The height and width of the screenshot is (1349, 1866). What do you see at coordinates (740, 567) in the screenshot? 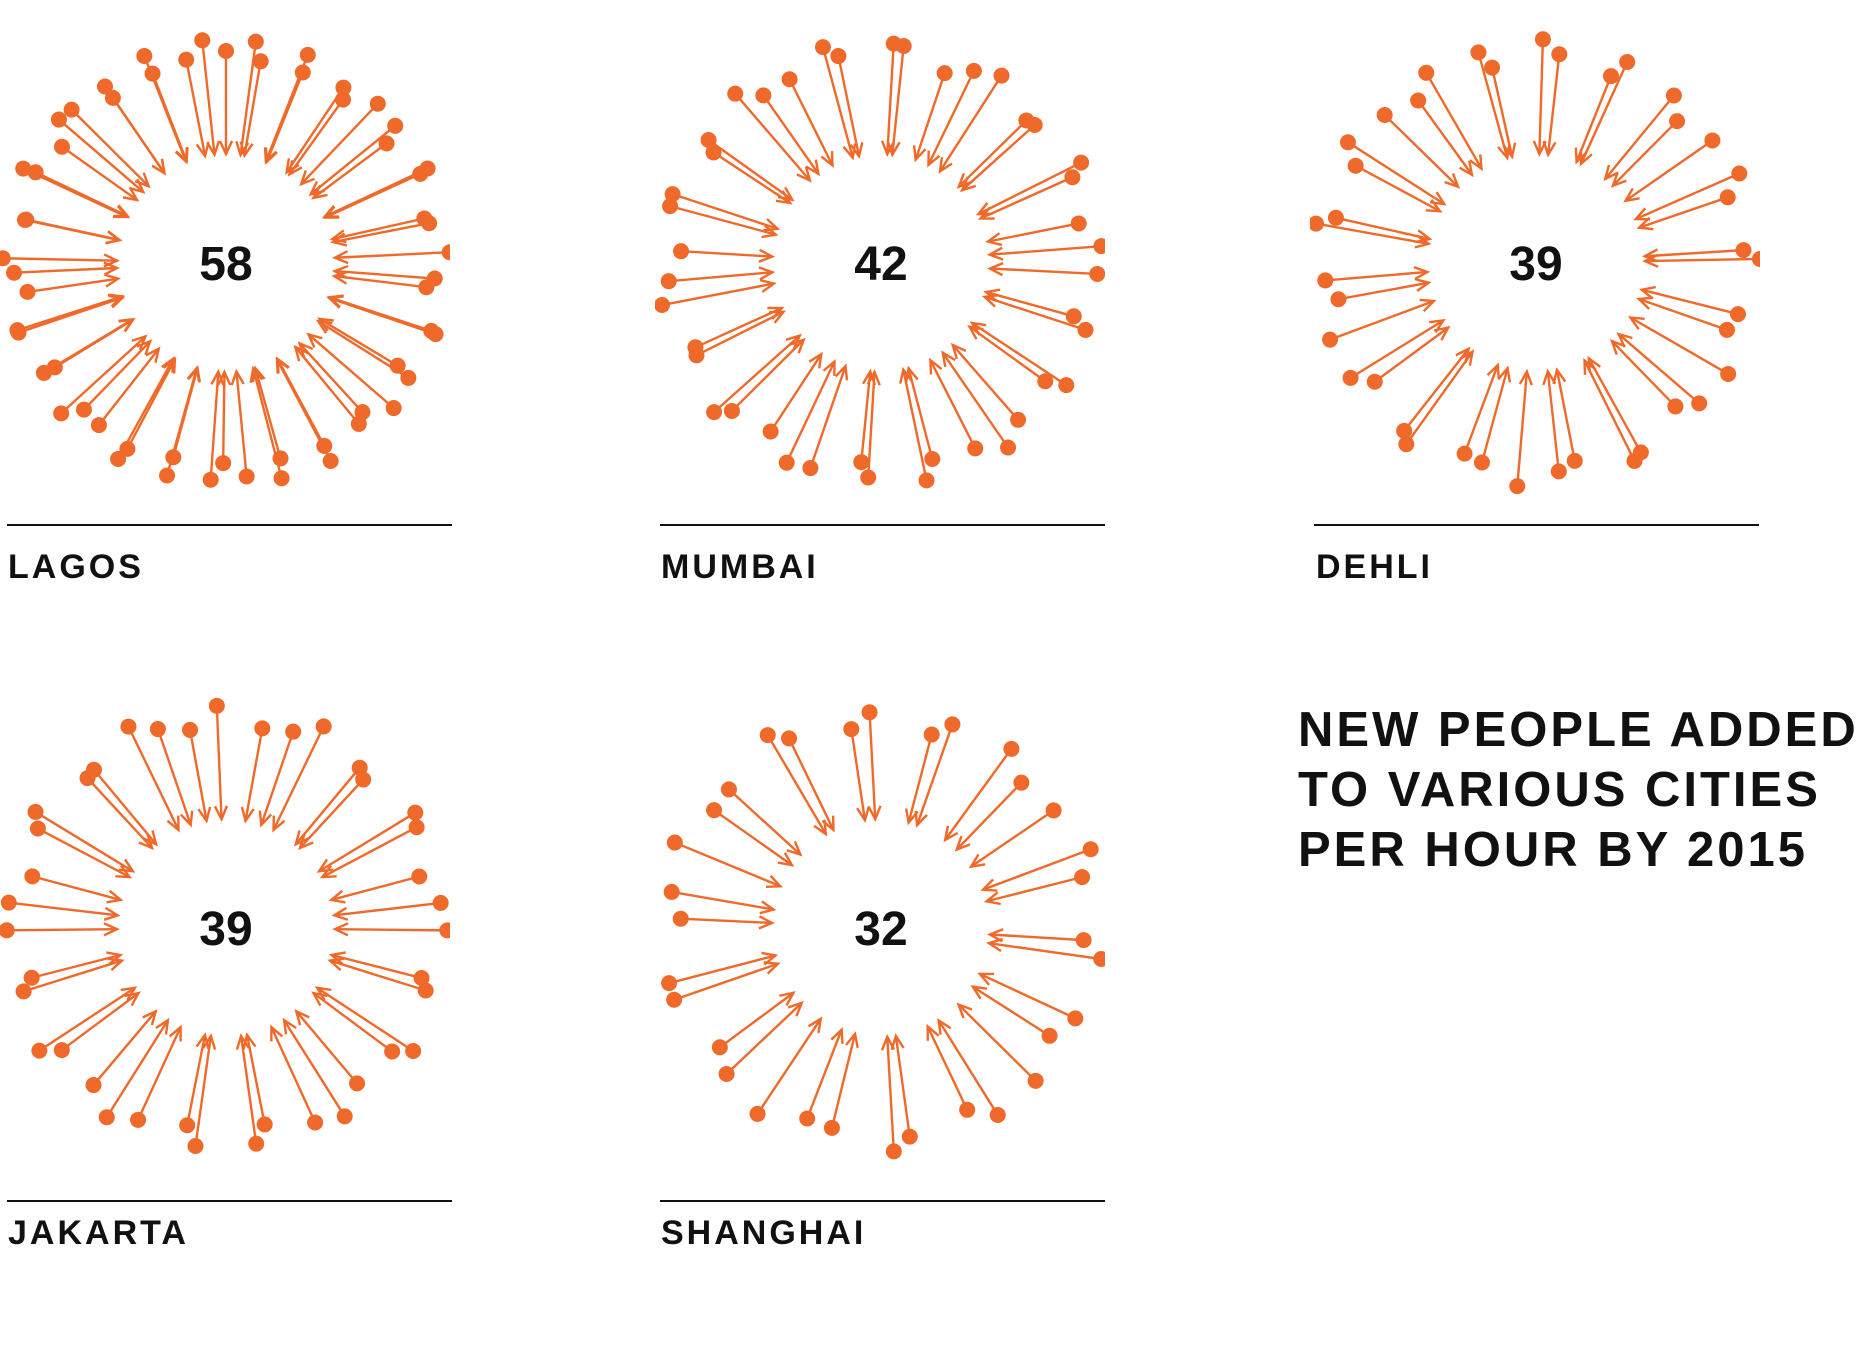
I see `city-label: MUMBAI` at bounding box center [740, 567].